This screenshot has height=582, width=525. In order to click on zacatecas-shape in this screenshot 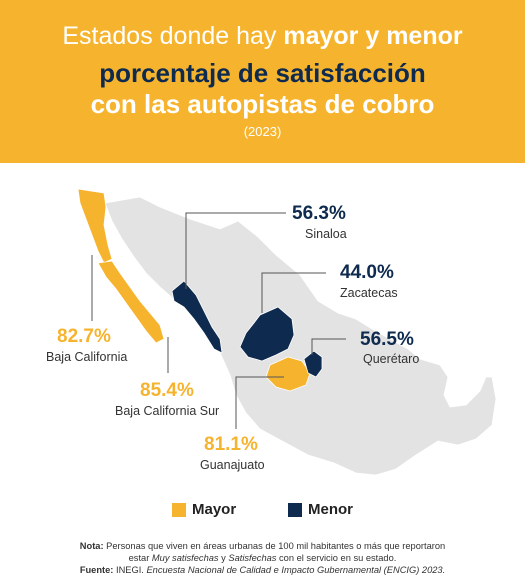, I will do `click(267, 334)`.